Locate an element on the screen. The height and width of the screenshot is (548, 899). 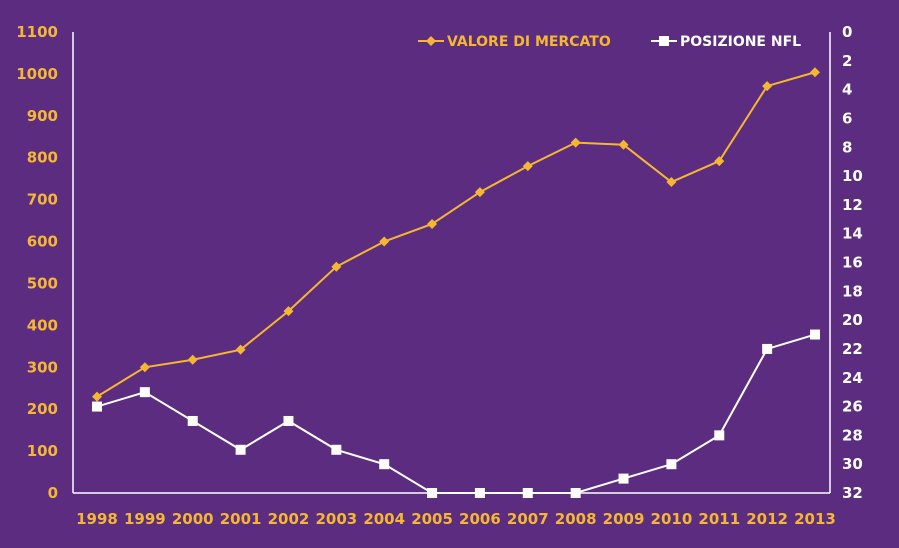
left-tick-label: 1100 is located at coordinates (37, 32).